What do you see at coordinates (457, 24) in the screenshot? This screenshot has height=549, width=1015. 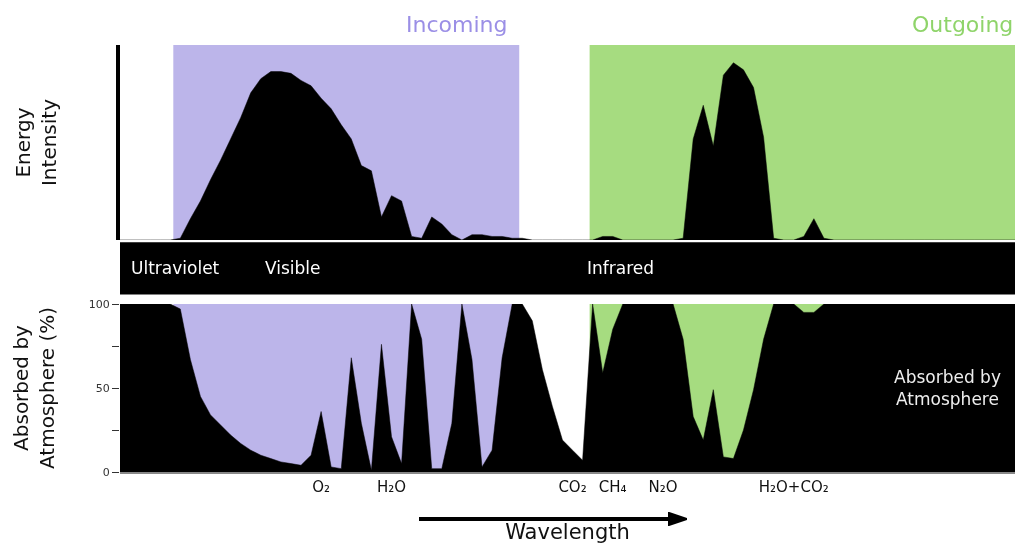 I see `text: Incoming` at bounding box center [457, 24].